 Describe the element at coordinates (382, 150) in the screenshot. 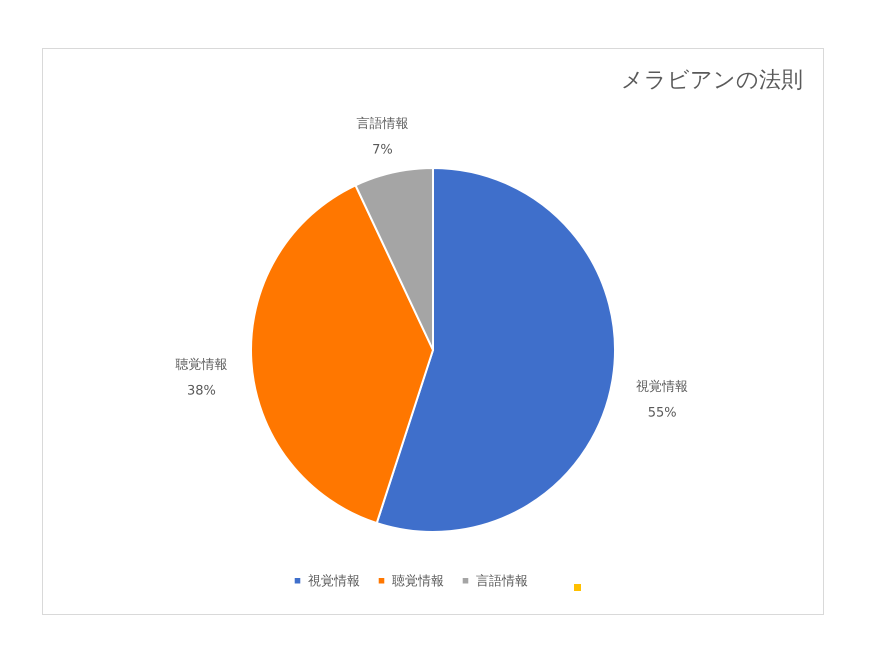

I see `data-label: 7%` at that location.